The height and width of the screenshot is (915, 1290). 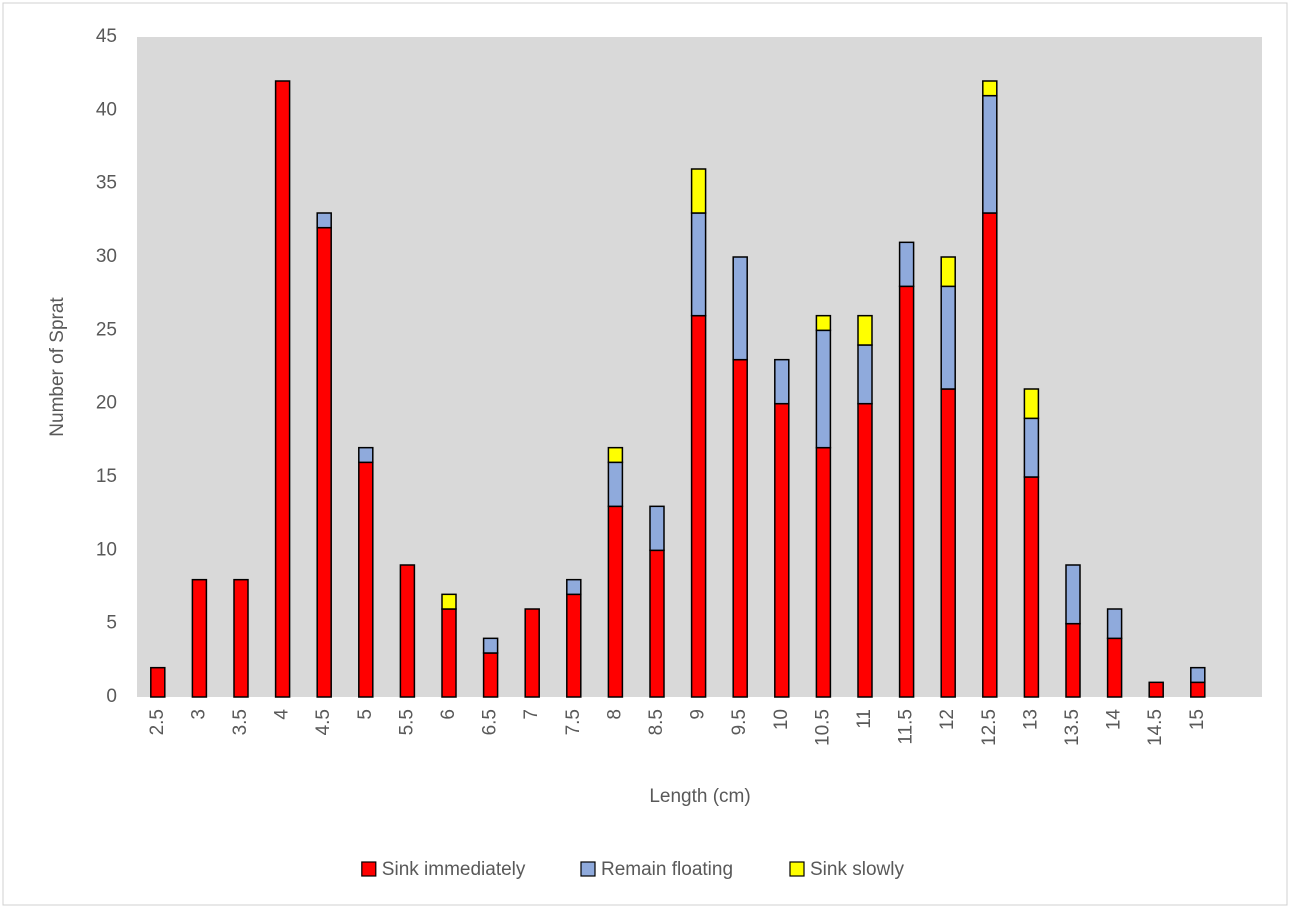 What do you see at coordinates (1155, 727) in the screenshot?
I see `x-tick-label: 14.5` at bounding box center [1155, 727].